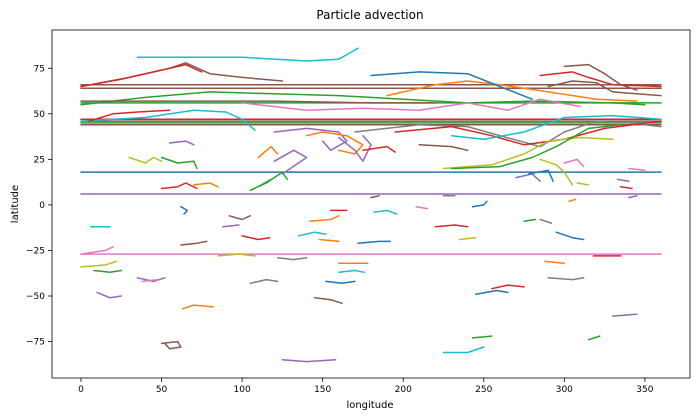 This screenshot has height=420, width=700. Describe the element at coordinates (369, 405) in the screenshot. I see `x-axis-label: longitude` at that location.